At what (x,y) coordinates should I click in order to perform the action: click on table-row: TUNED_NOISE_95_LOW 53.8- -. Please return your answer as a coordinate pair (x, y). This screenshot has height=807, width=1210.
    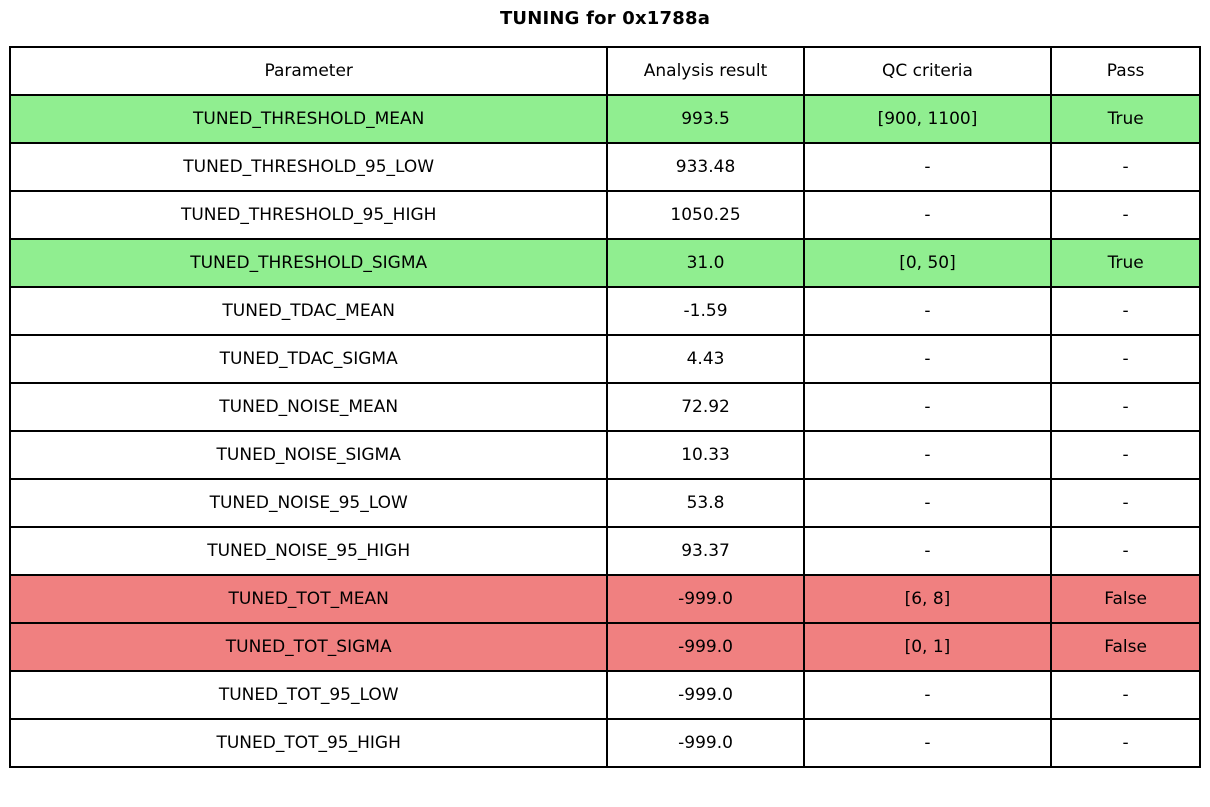
    Looking at the image, I should click on (604, 503).